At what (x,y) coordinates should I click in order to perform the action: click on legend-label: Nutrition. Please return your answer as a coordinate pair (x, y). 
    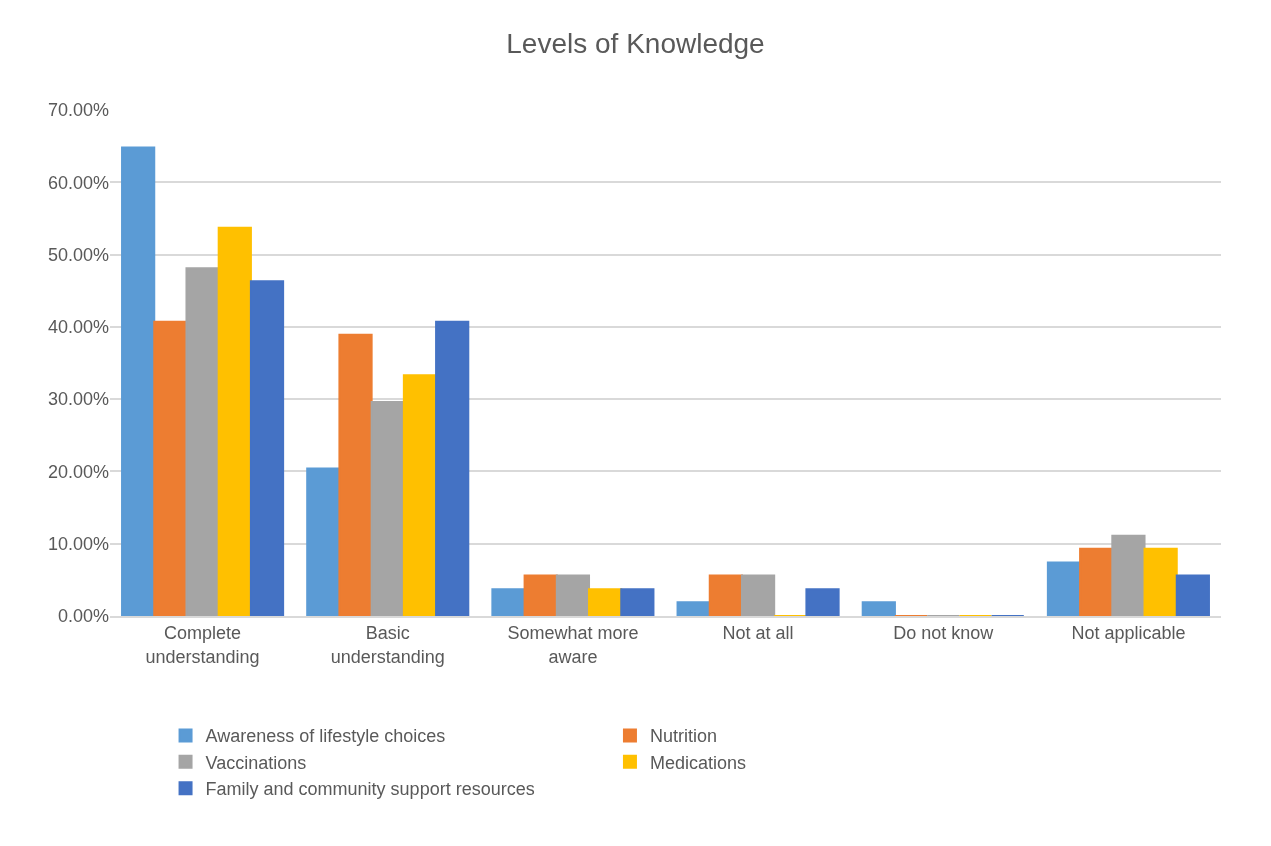
    Looking at the image, I should click on (683, 736).